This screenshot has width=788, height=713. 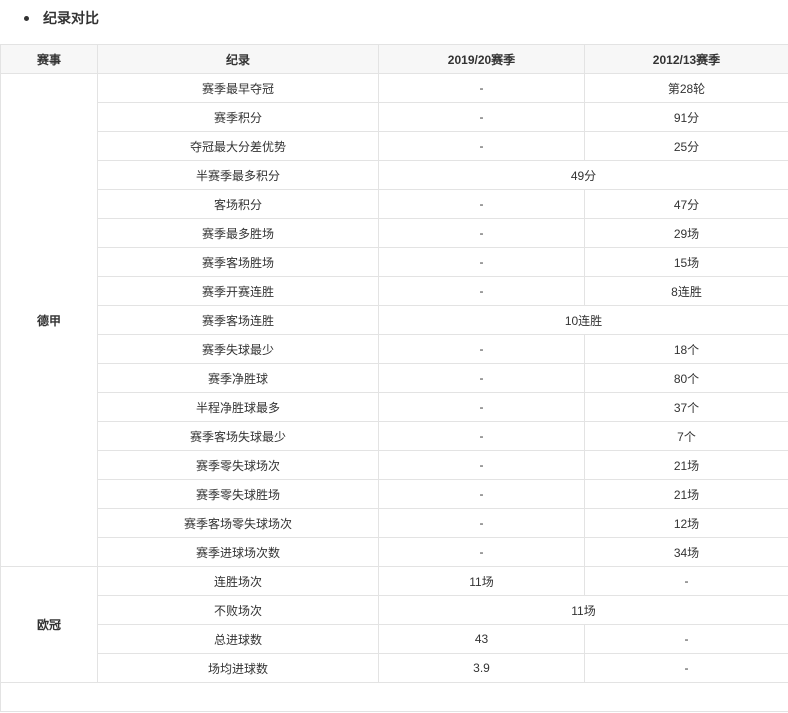 I want to click on value-2012-13-cell: 80个, so click(x=686, y=378).